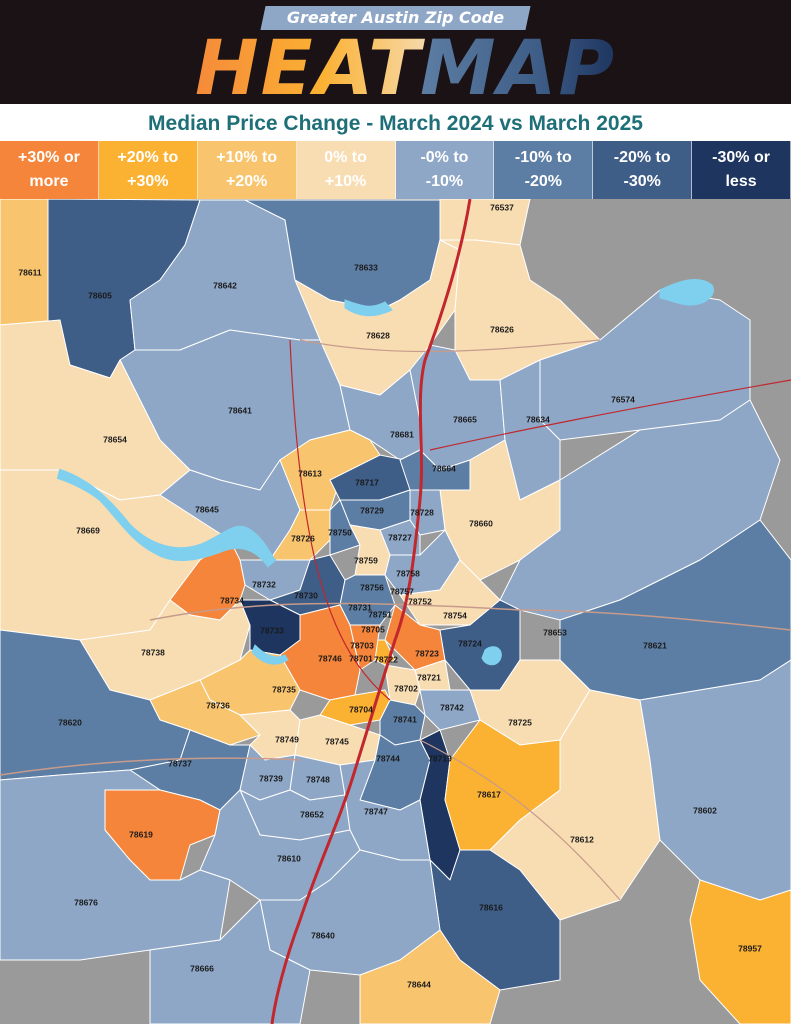 Image resolution: width=791 pixels, height=1024 pixels. I want to click on zip-label: 78626, so click(502, 329).